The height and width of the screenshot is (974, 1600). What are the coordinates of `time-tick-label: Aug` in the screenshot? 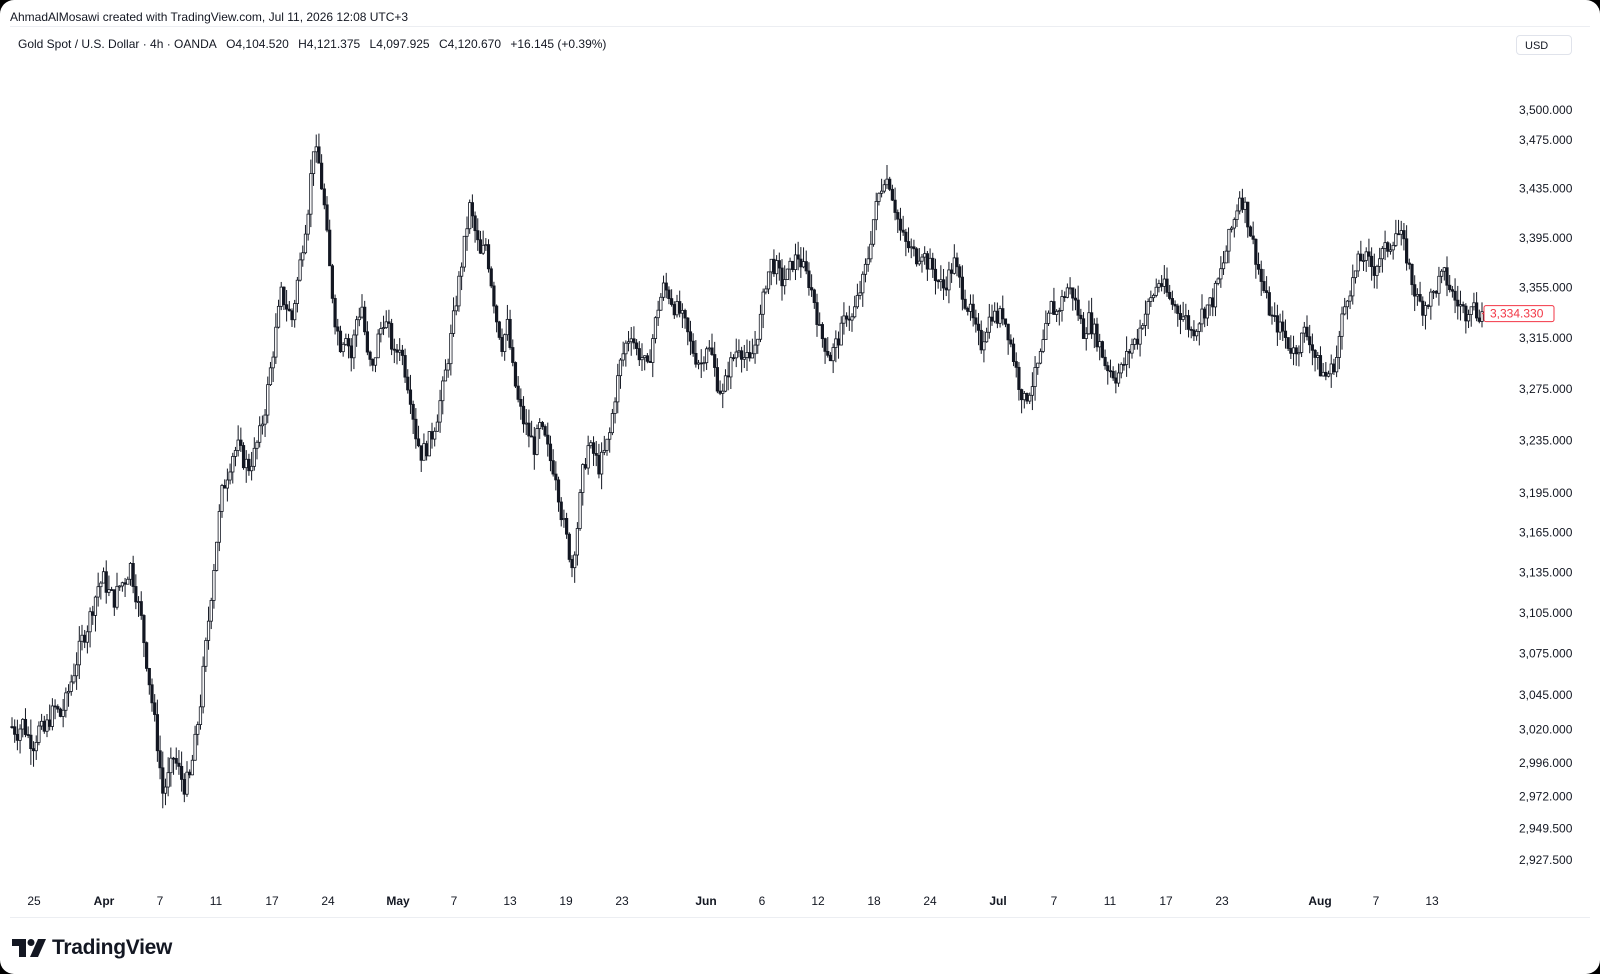 It's located at (1319, 901).